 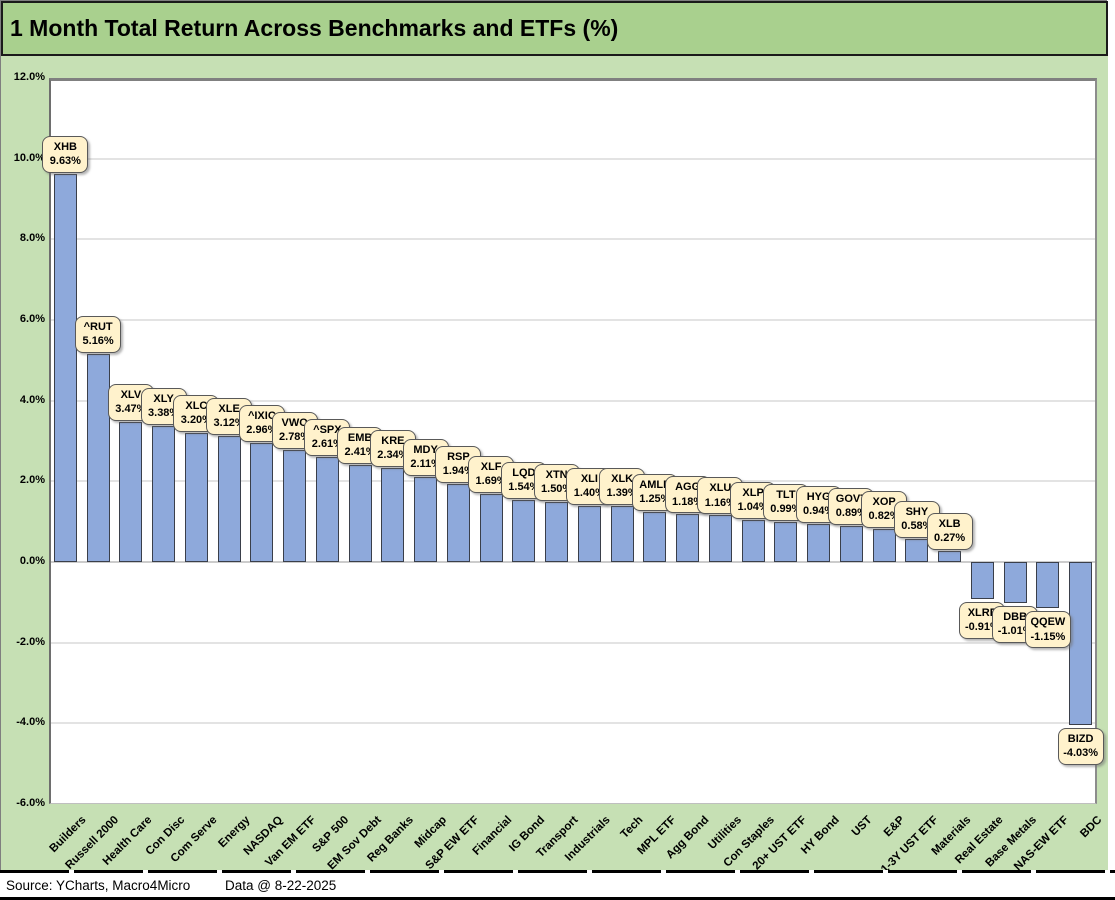 What do you see at coordinates (65, 146) in the screenshot?
I see `callout-ticker: XHB` at bounding box center [65, 146].